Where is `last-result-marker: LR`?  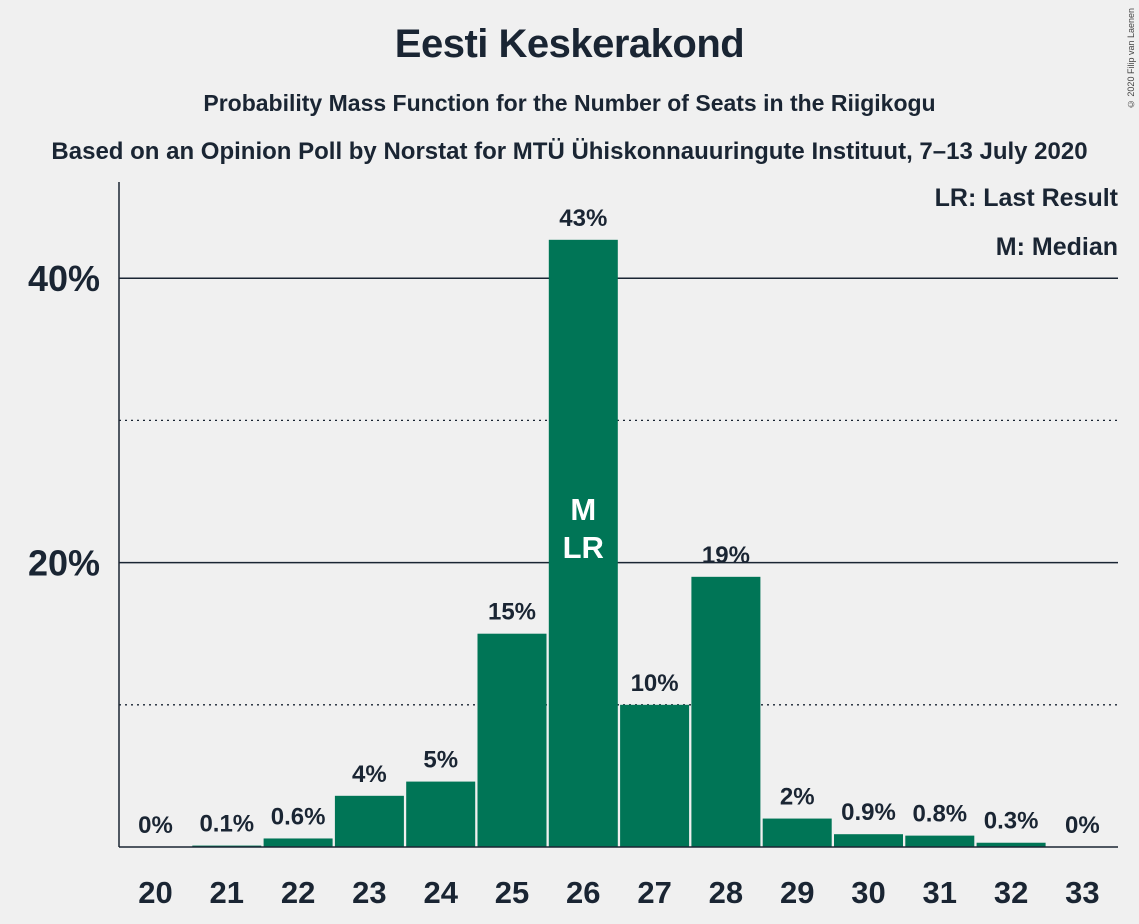 last-result-marker: LR is located at coordinates (583, 547).